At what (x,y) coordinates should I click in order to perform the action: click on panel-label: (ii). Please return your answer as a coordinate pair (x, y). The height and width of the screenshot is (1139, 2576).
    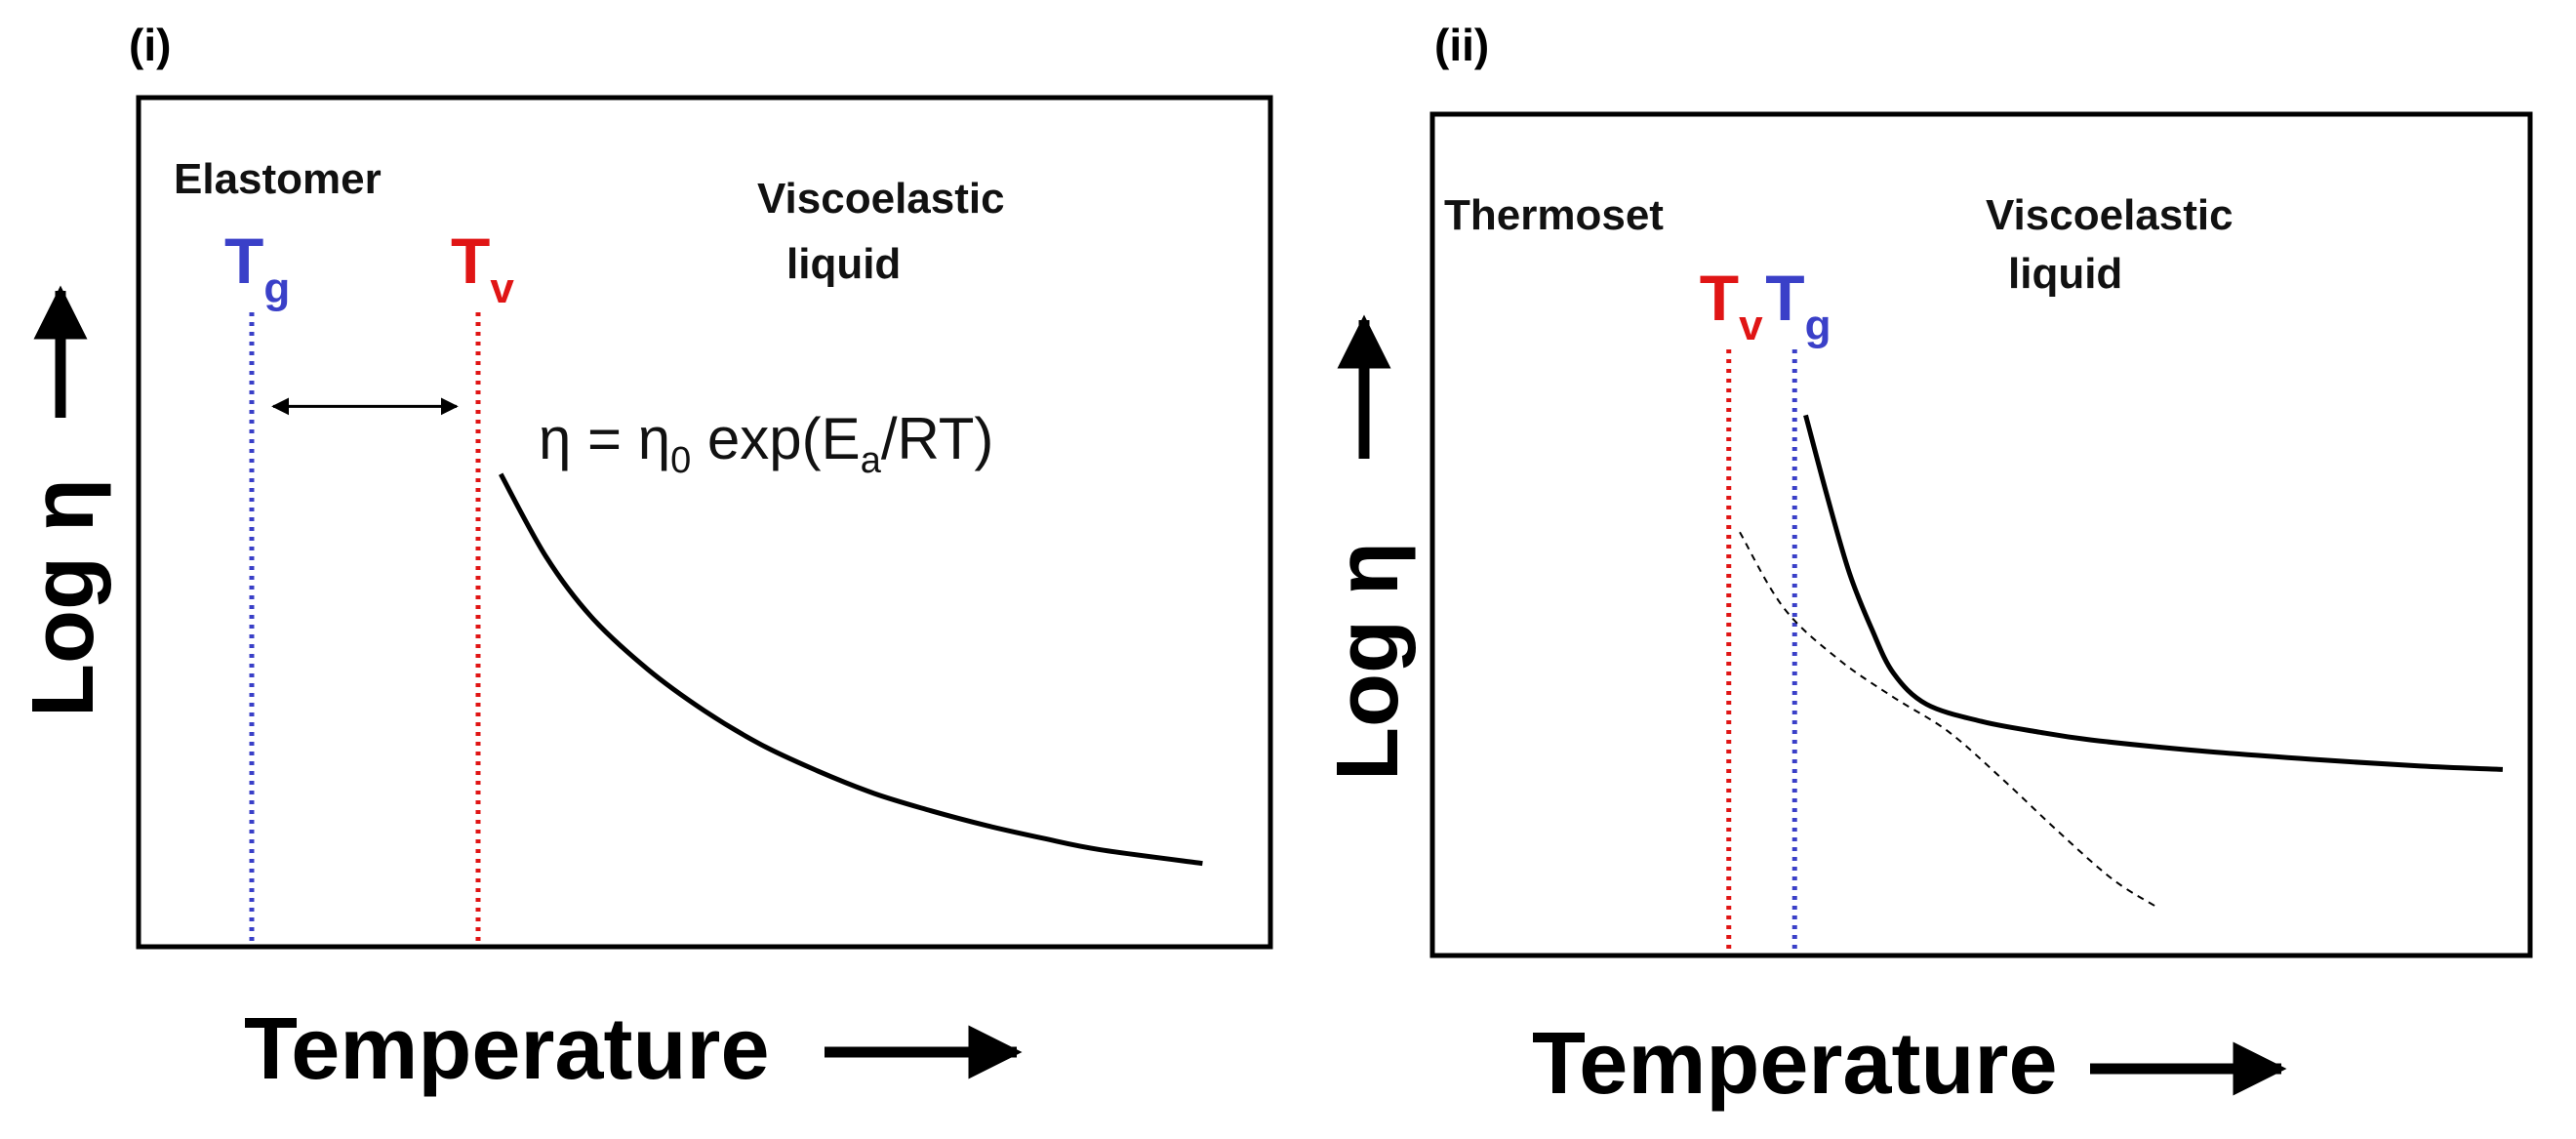
    Looking at the image, I should click on (1461, 45).